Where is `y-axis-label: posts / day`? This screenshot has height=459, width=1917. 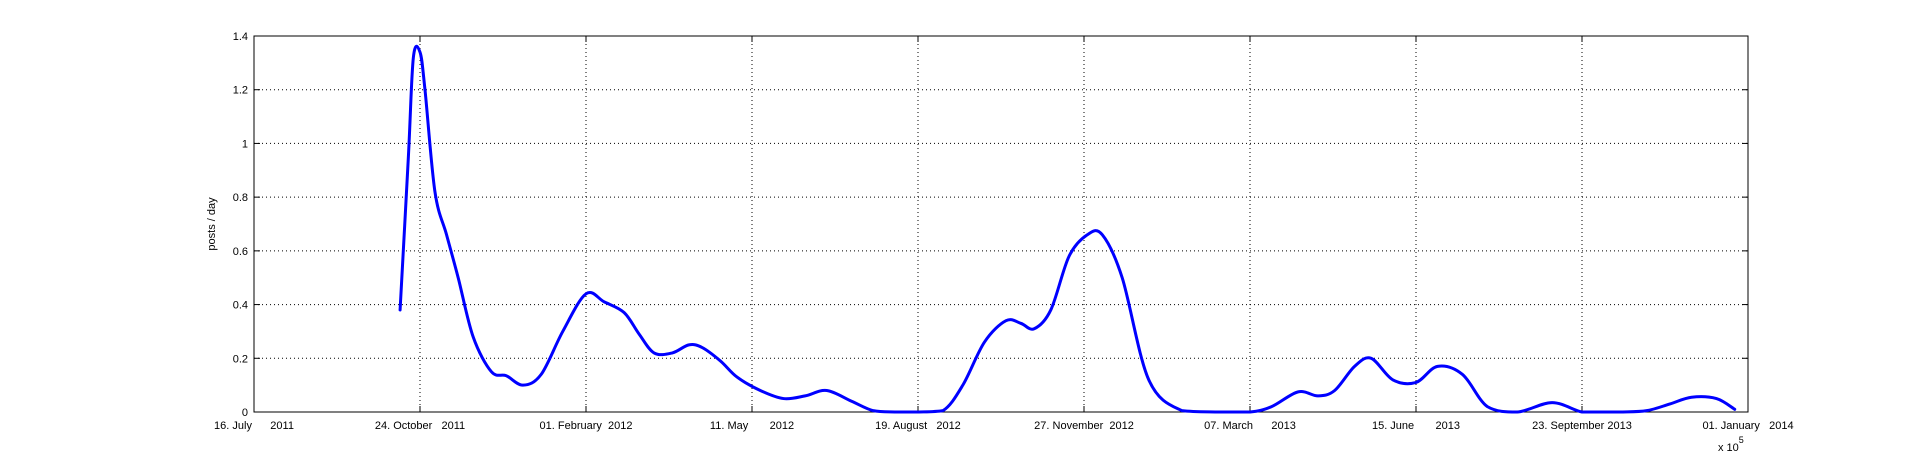
y-axis-label: posts / day is located at coordinates (212, 224).